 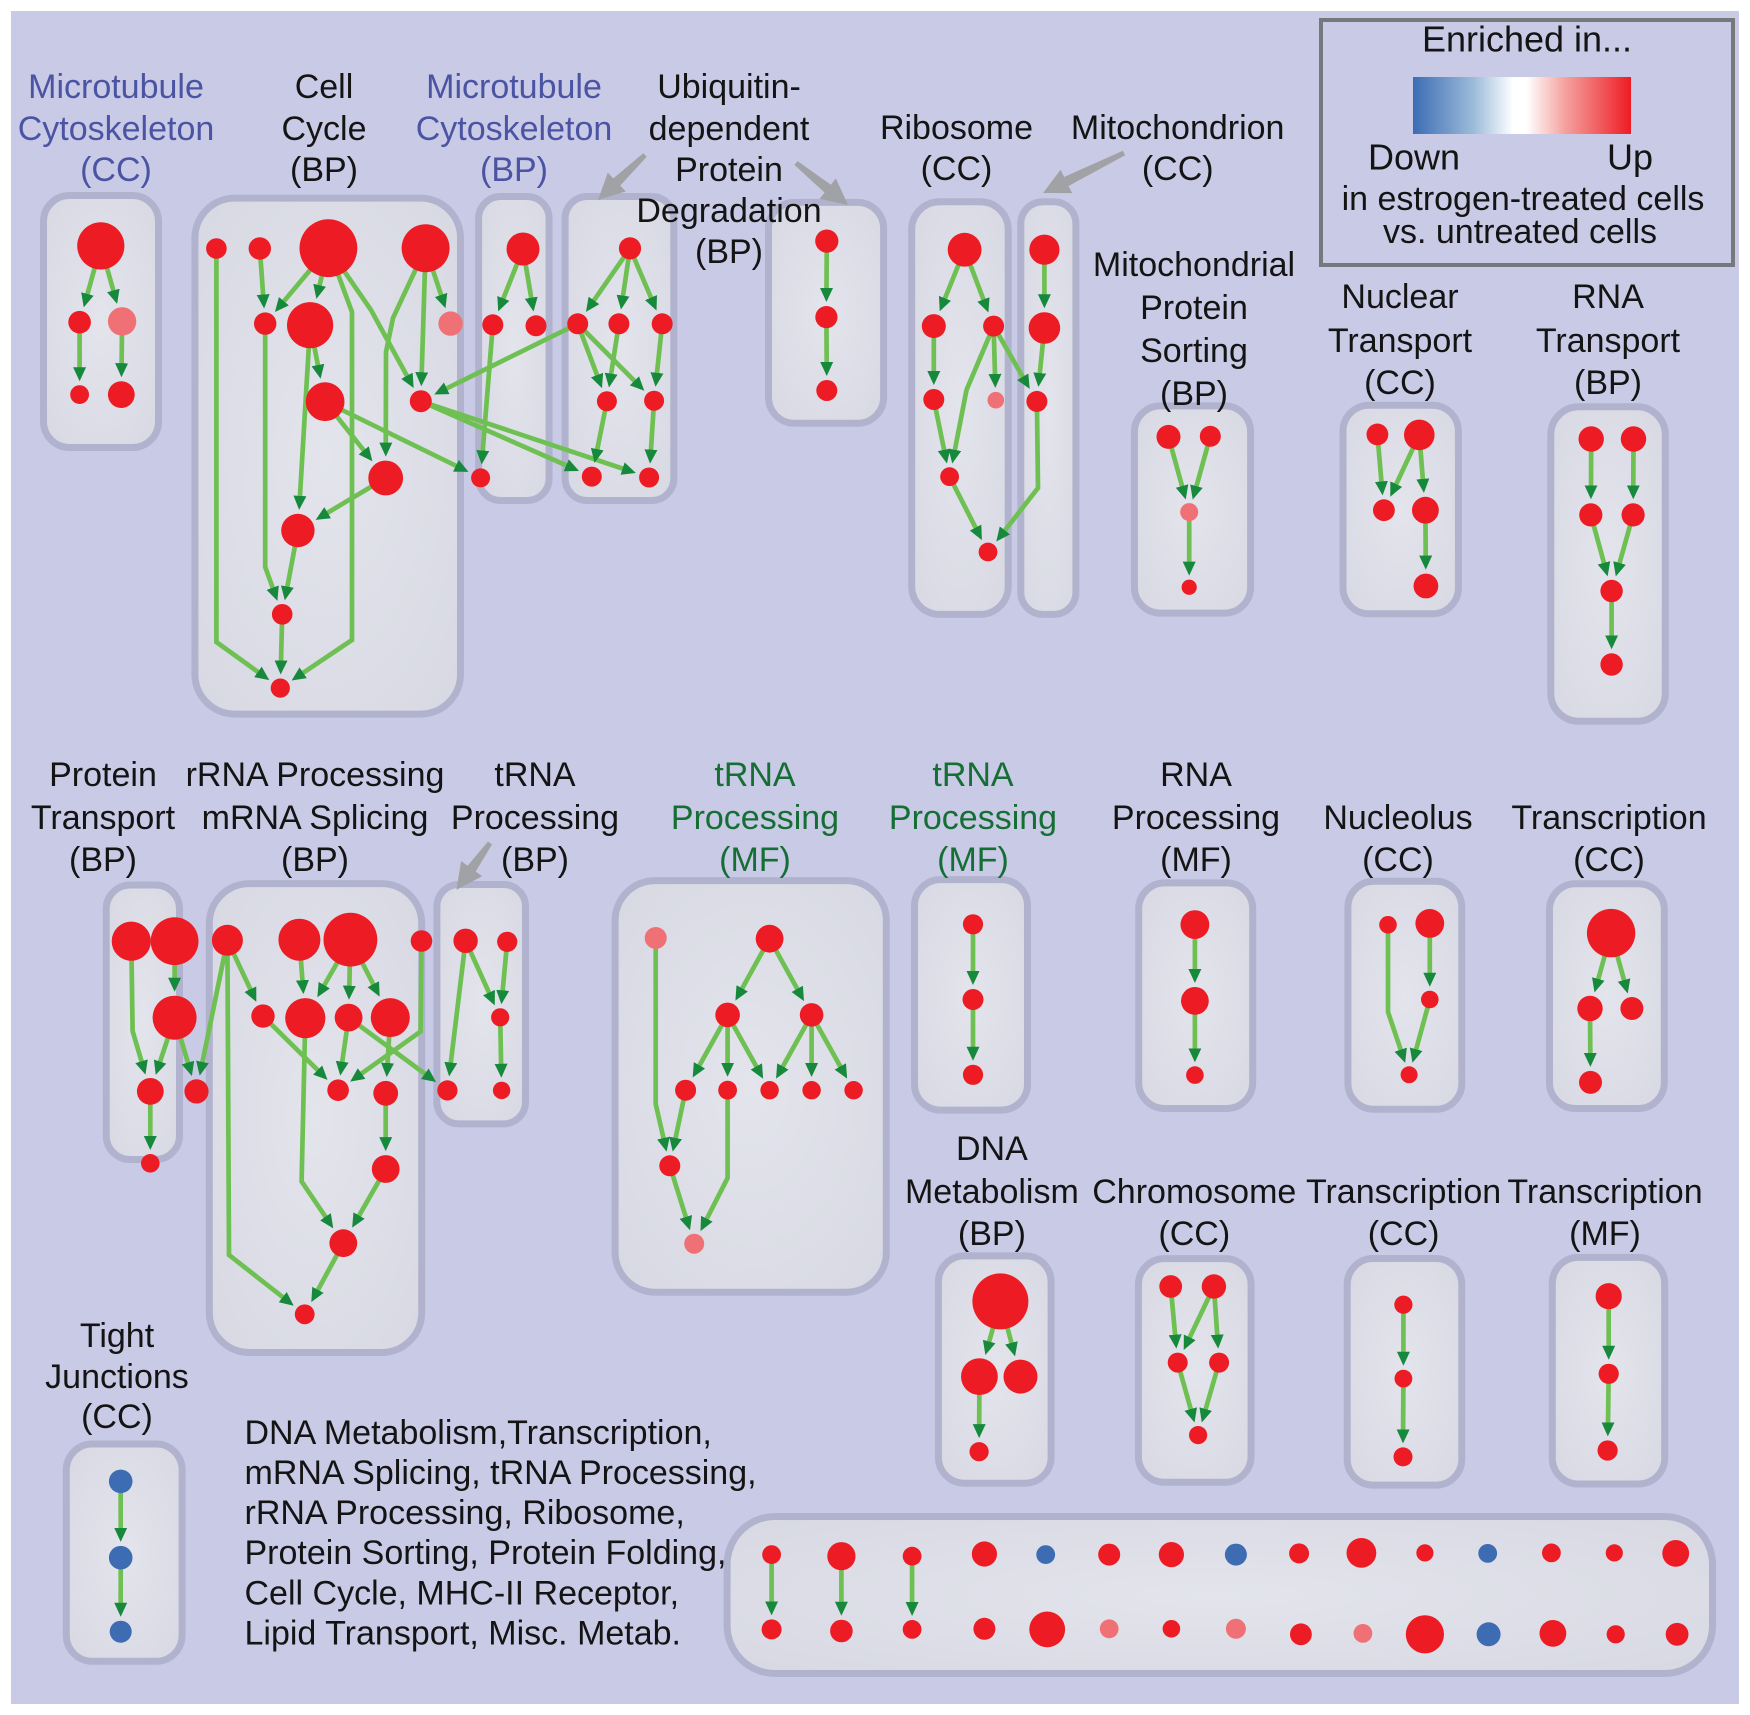 What do you see at coordinates (501, 1473) in the screenshot?
I see `svg-text:mRNA Splicing, tRNA Processing: mRNA Splicing, tRNA Processing,` at bounding box center [501, 1473].